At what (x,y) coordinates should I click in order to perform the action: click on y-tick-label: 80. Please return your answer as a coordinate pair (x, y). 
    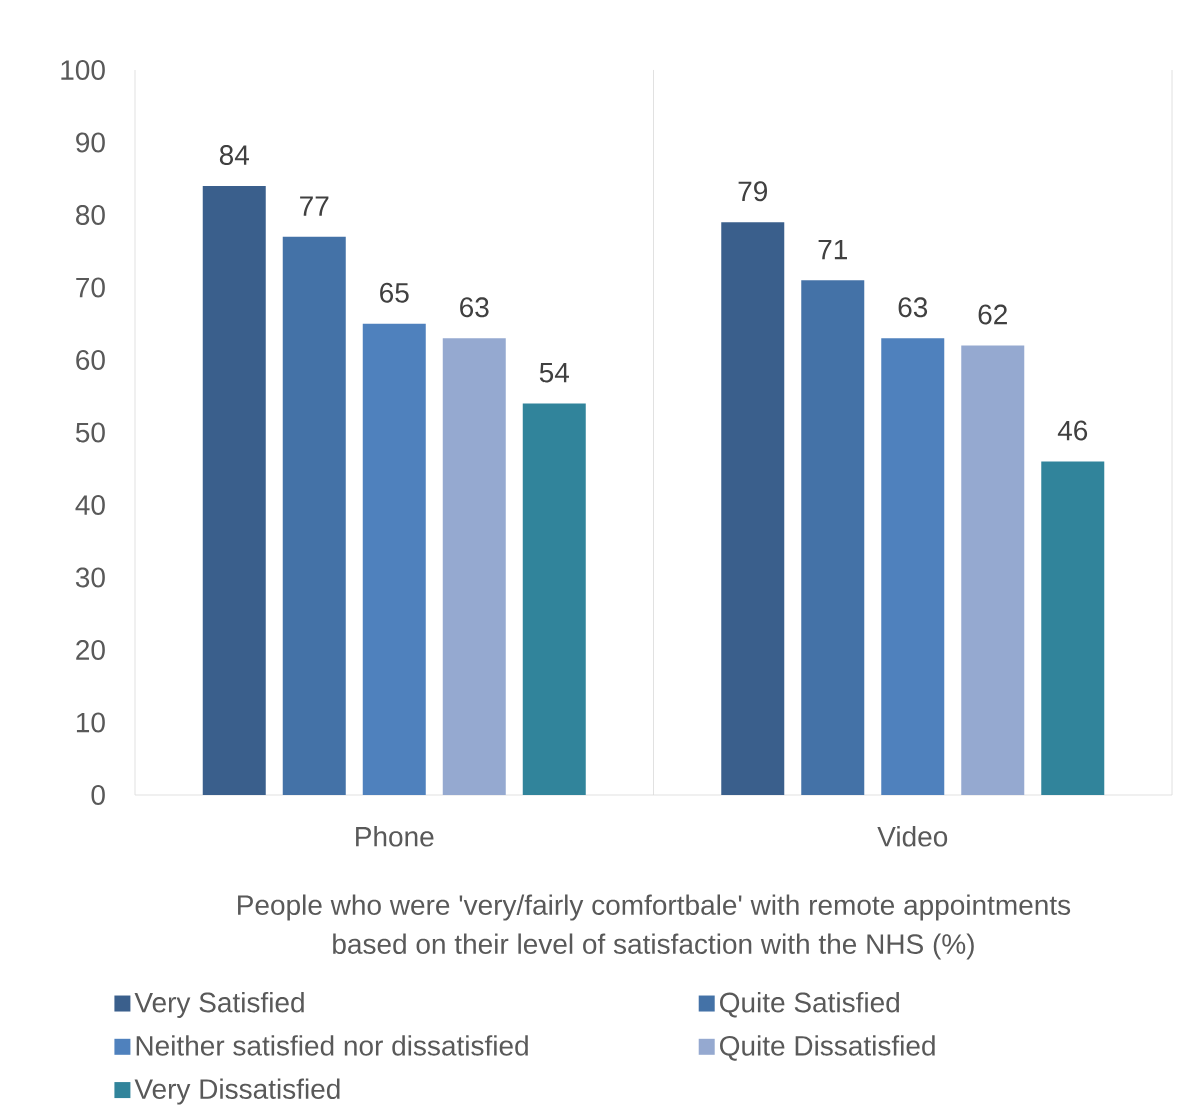
    Looking at the image, I should click on (90, 215).